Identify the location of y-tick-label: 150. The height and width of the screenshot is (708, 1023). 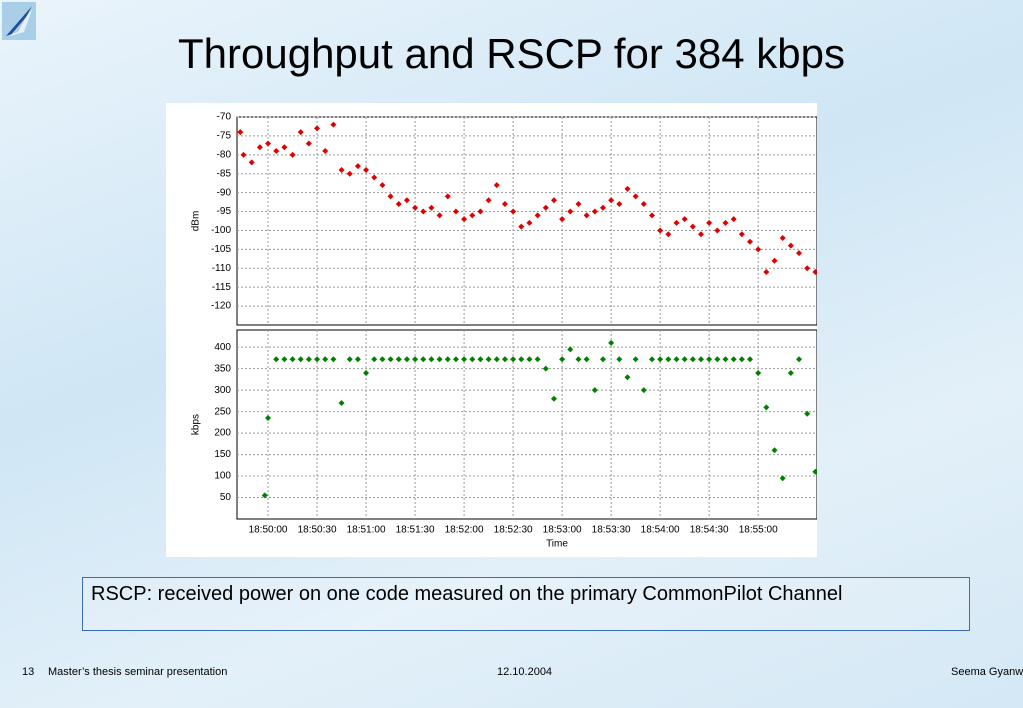
(222, 454).